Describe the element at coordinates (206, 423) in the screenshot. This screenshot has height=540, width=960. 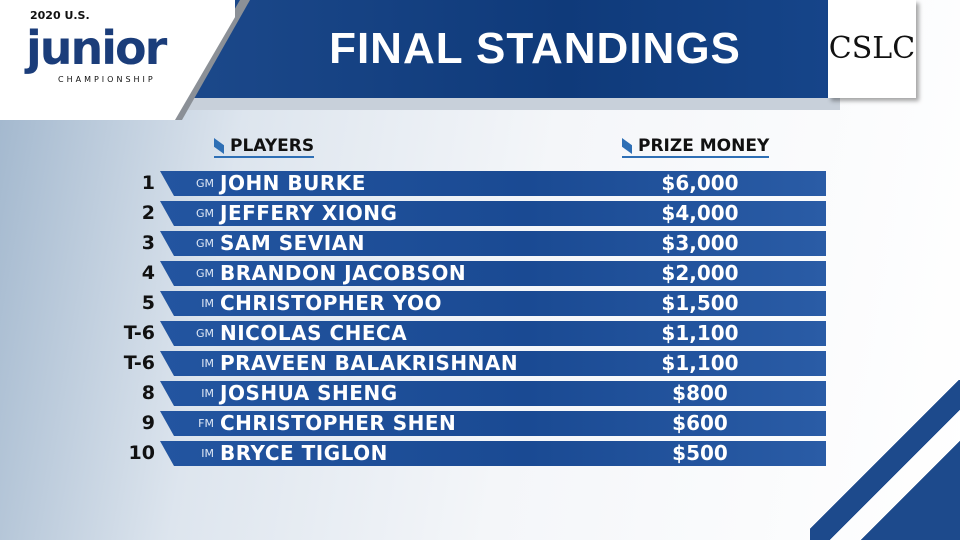
I see `player-title: FM` at that location.